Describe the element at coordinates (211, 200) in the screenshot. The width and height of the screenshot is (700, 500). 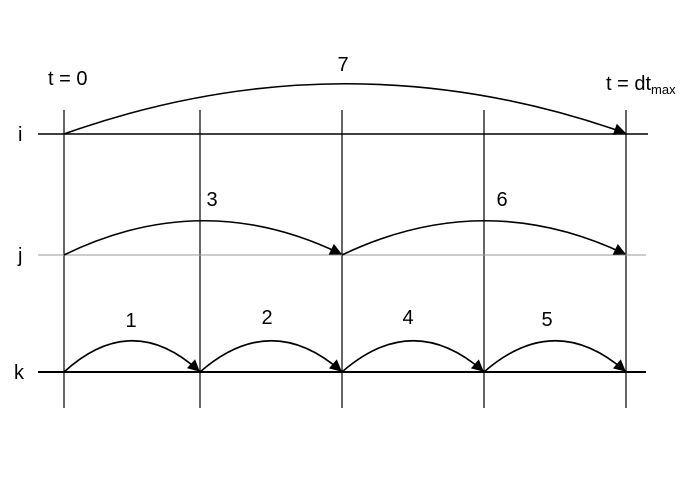
I see `step-label-3: 3` at that location.